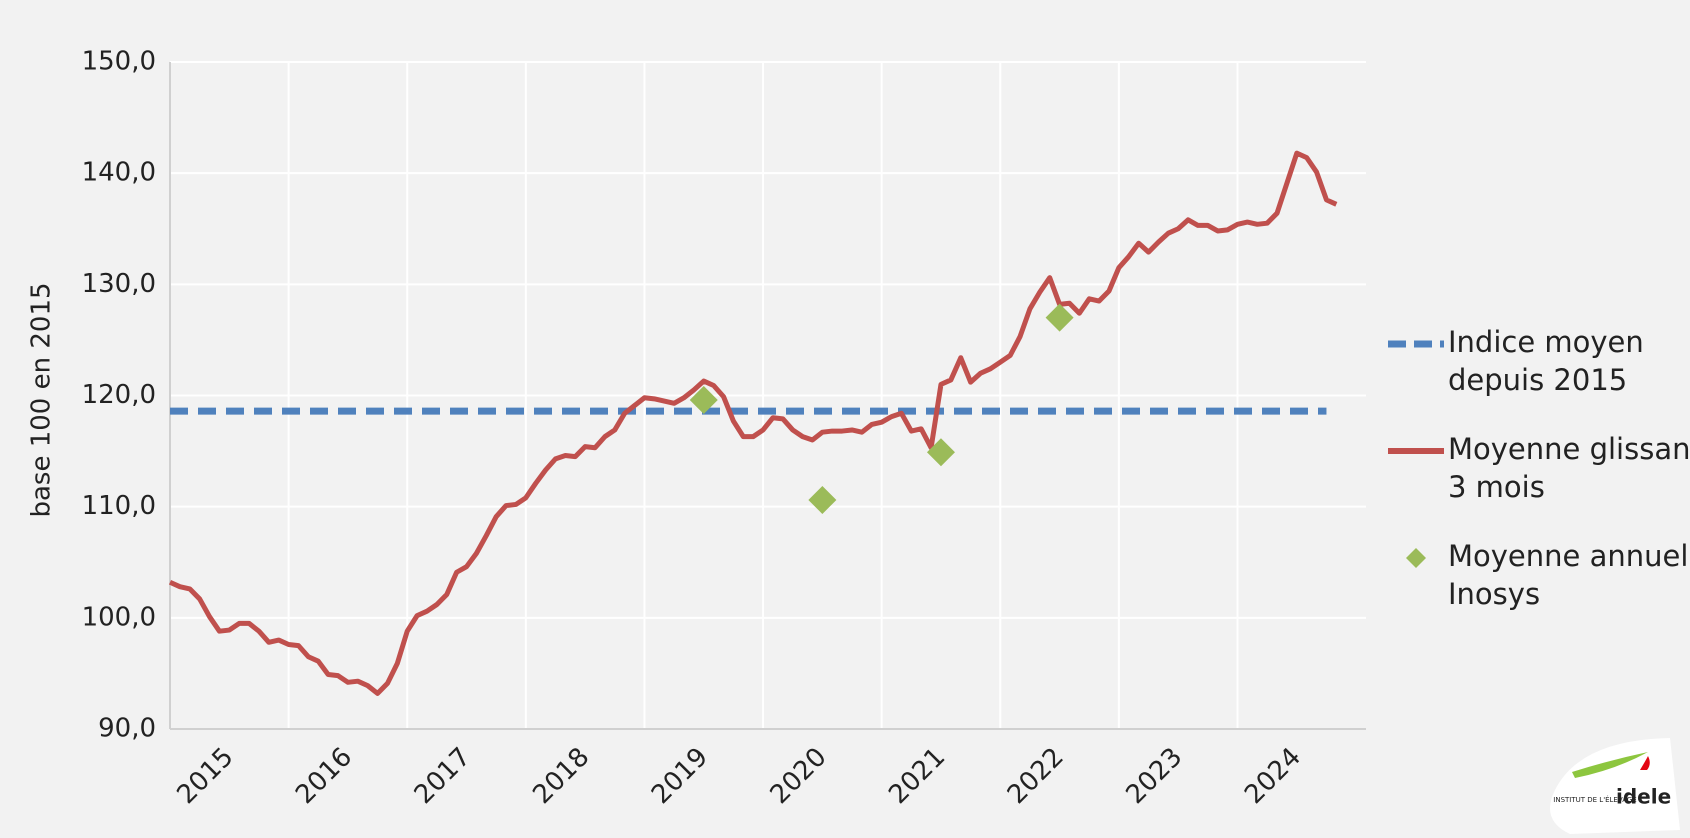  What do you see at coordinates (42, 399) in the screenshot?
I see `y-axis-label: base 100 en 2015` at bounding box center [42, 399].